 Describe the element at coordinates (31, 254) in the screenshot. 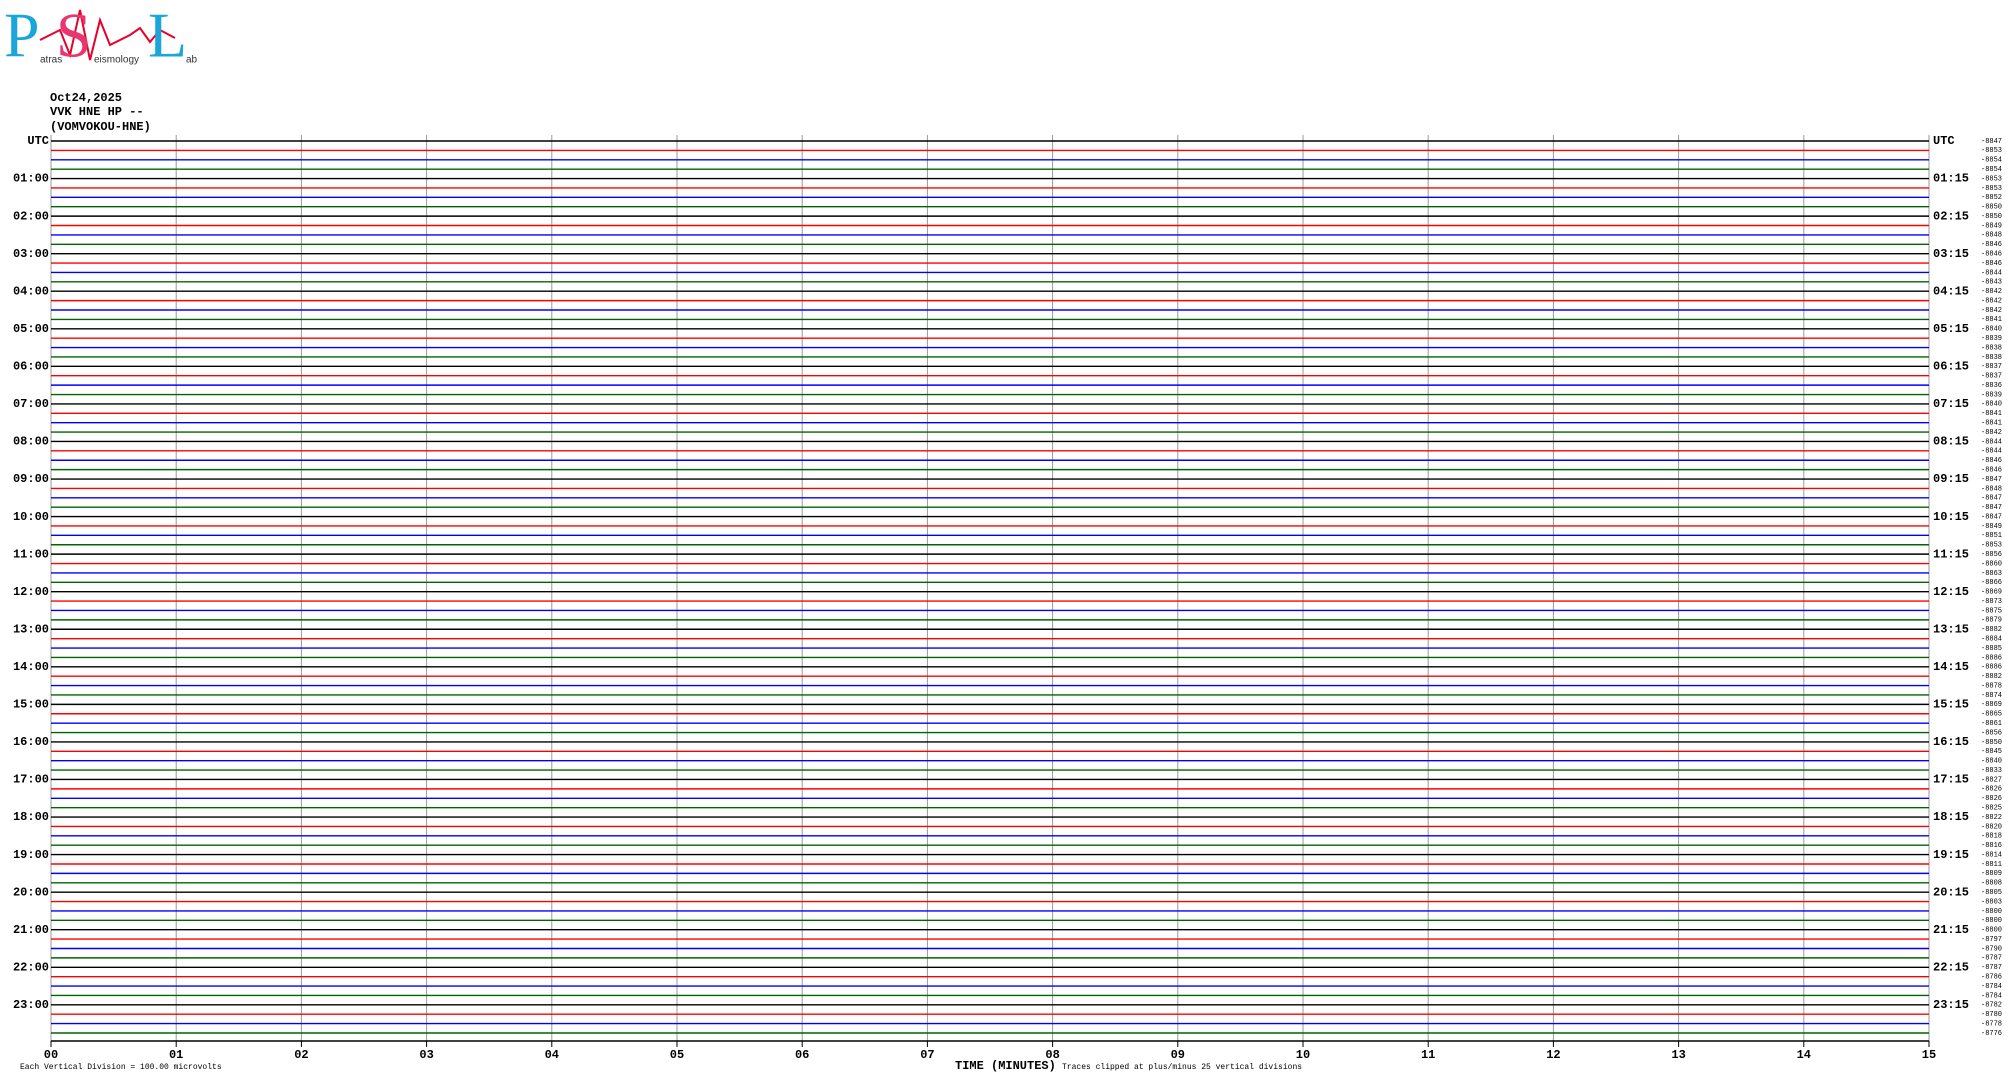

I see `left-time-label: 03:00` at that location.